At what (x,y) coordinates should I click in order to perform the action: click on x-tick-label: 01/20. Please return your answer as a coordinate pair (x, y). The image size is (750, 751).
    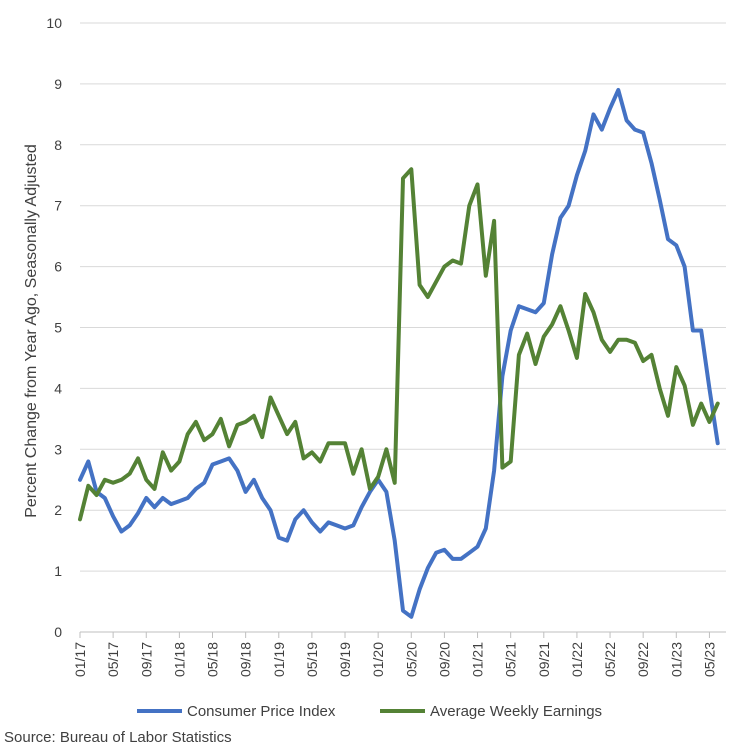
    Looking at the image, I should click on (378, 659).